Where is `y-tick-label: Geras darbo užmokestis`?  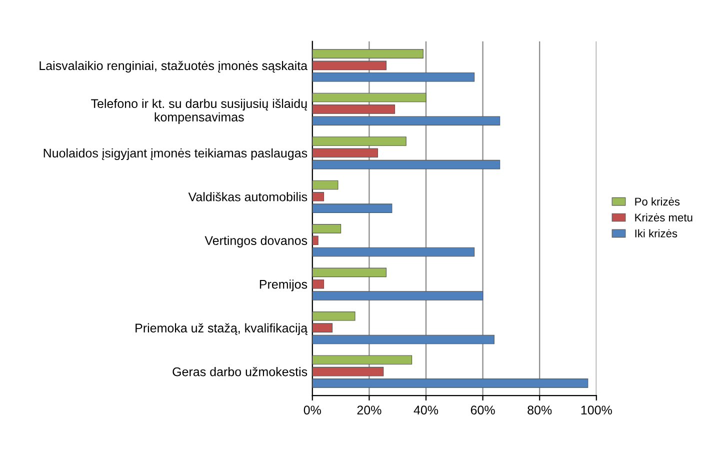 y-tick-label: Geras darbo užmokestis is located at coordinates (240, 371).